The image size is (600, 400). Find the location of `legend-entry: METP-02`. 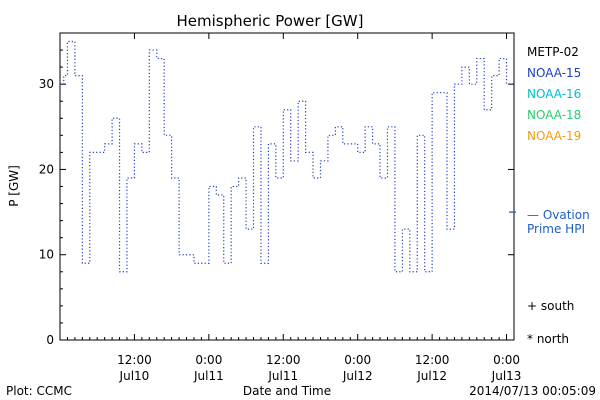

legend-entry: METP-02 is located at coordinates (553, 52).